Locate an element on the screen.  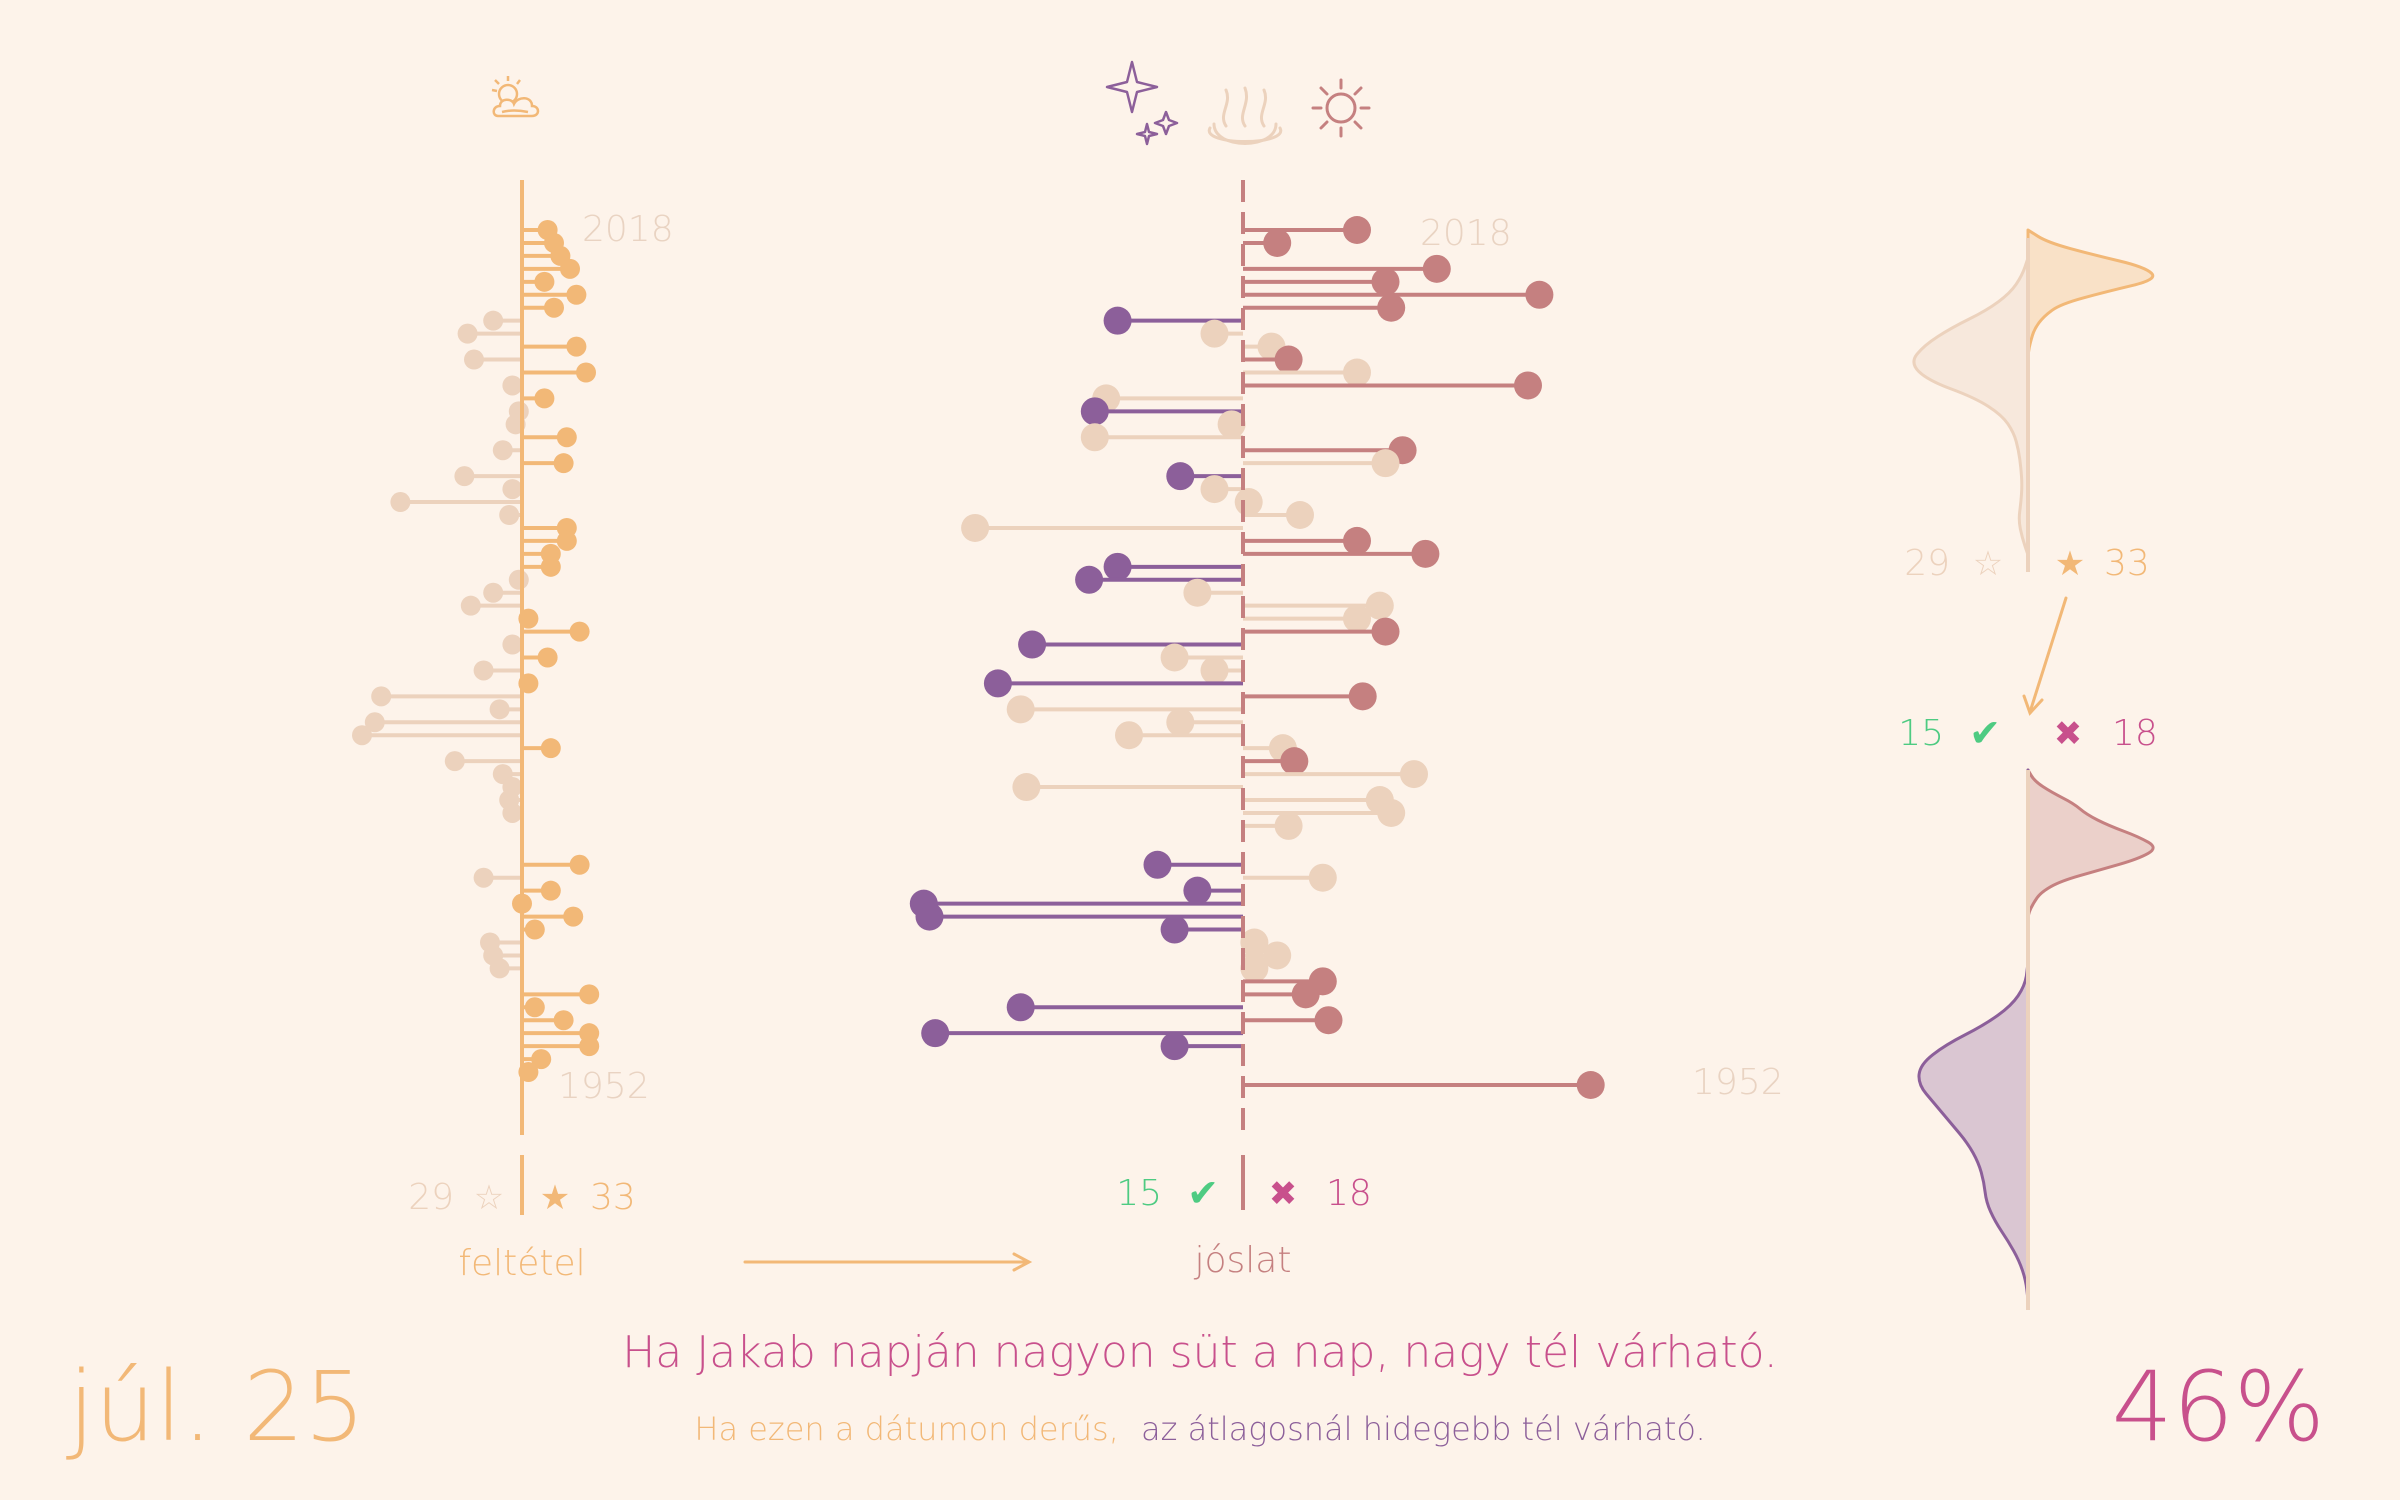
prediction-year-top: 2018 is located at coordinates (1466, 233).